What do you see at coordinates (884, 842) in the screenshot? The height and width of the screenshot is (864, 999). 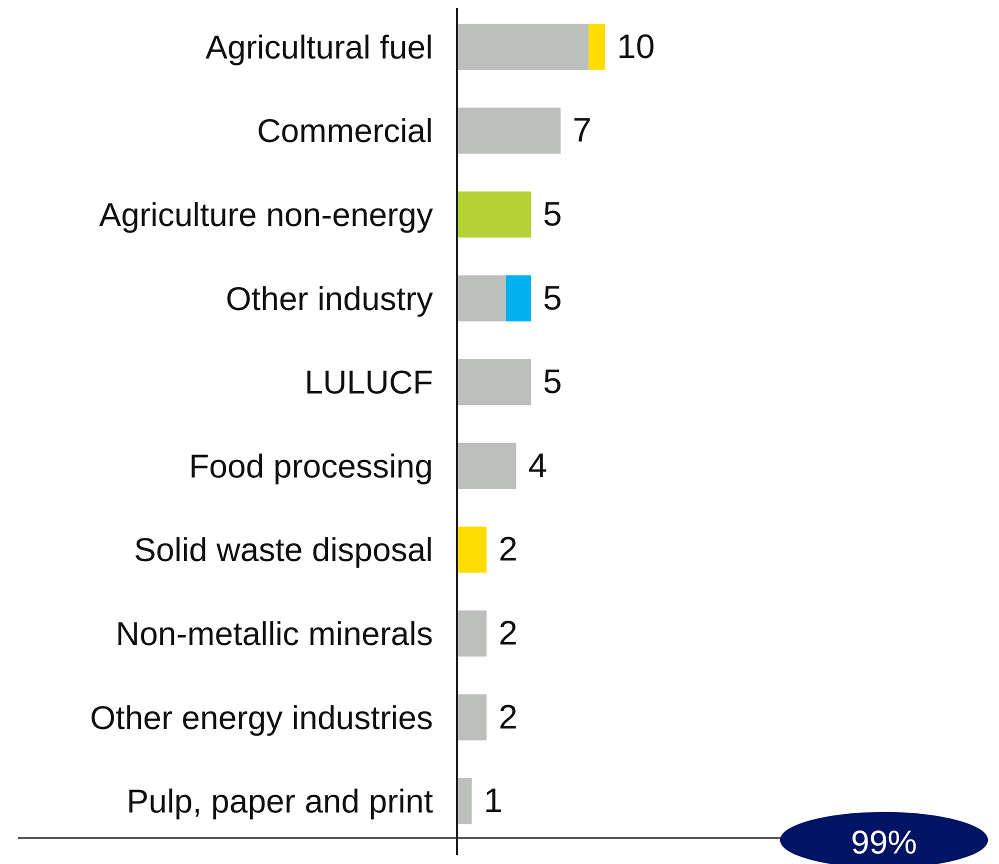 I see `text: 99%` at bounding box center [884, 842].